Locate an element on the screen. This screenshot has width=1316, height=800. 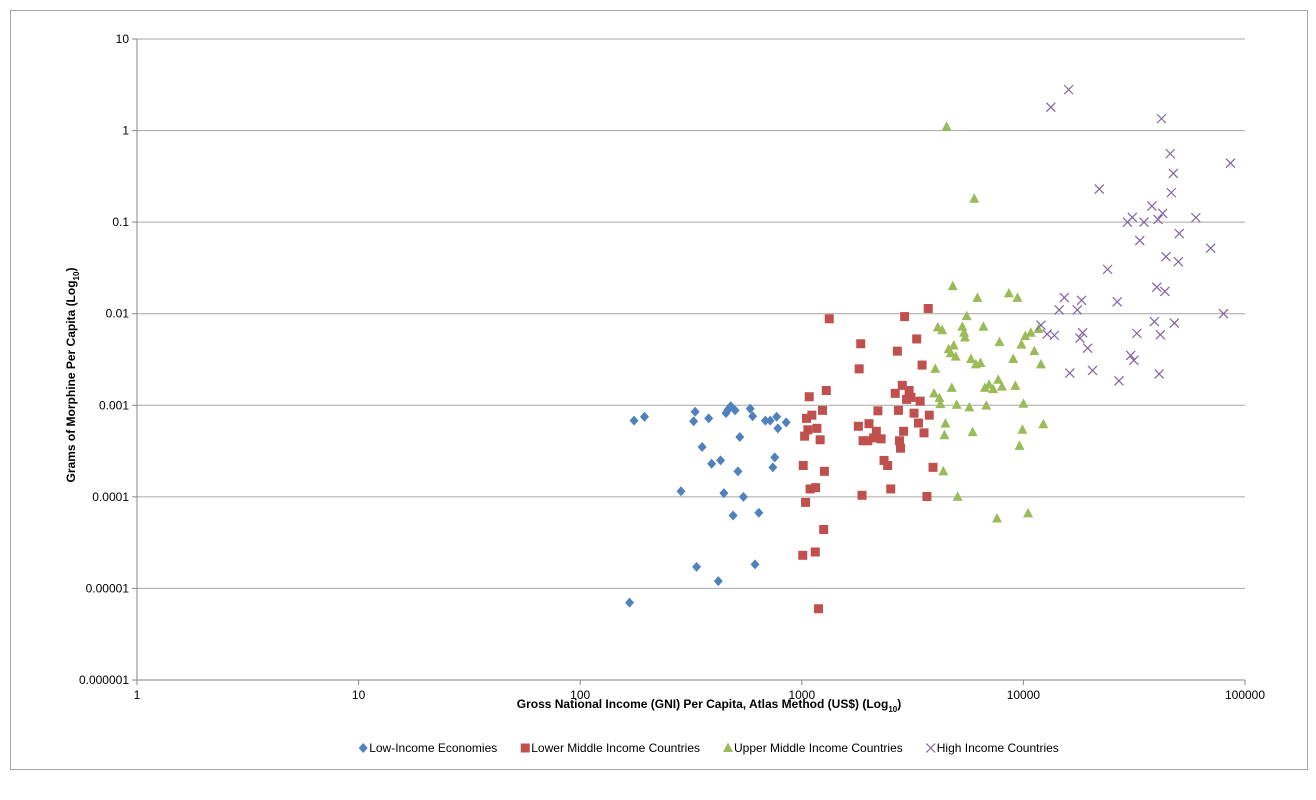
y-tick-label: 0.001 is located at coordinates (114, 405).